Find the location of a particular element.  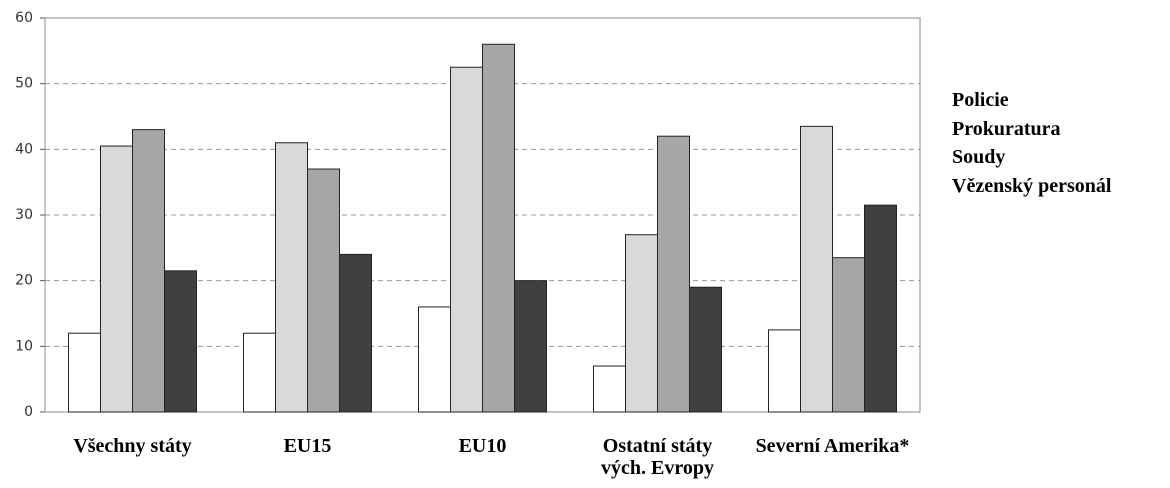

y-tick-label: 0 is located at coordinates (28, 412).